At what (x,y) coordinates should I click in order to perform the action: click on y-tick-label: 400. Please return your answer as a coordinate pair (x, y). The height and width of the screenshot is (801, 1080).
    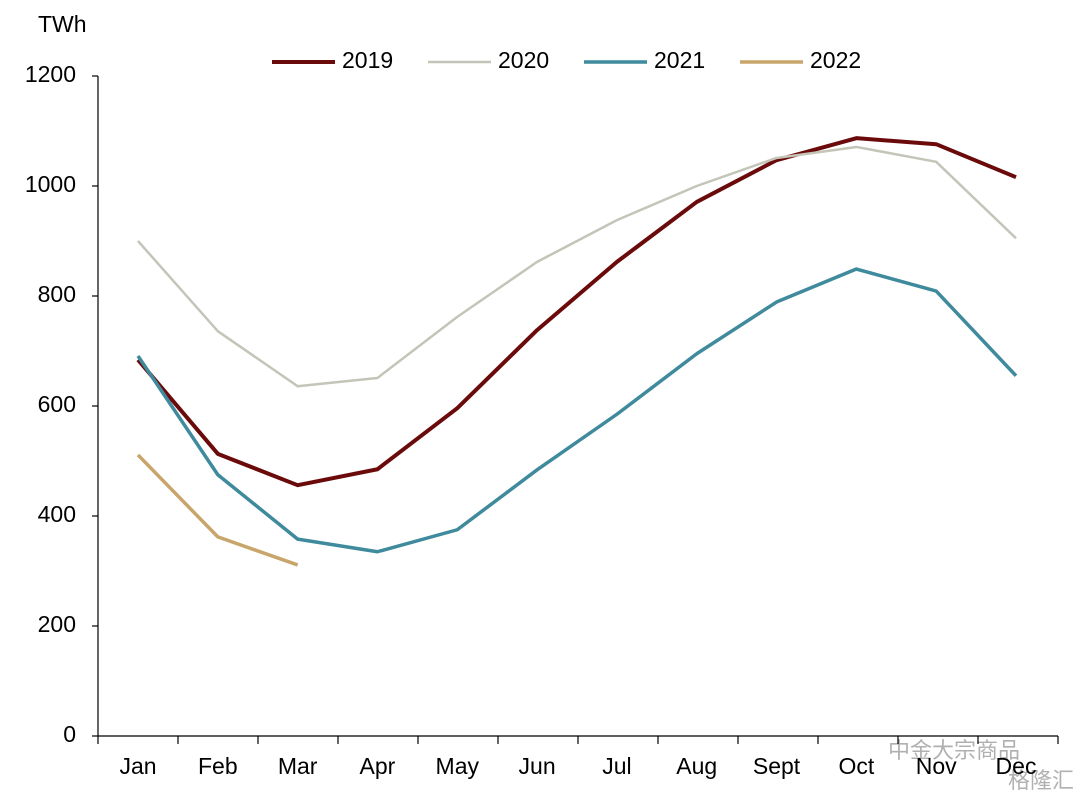
    Looking at the image, I should click on (57, 514).